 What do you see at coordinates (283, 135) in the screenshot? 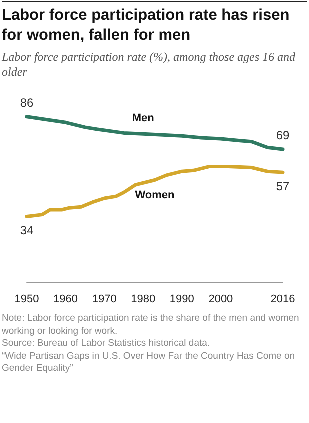
I see `data-label: 69` at bounding box center [283, 135].